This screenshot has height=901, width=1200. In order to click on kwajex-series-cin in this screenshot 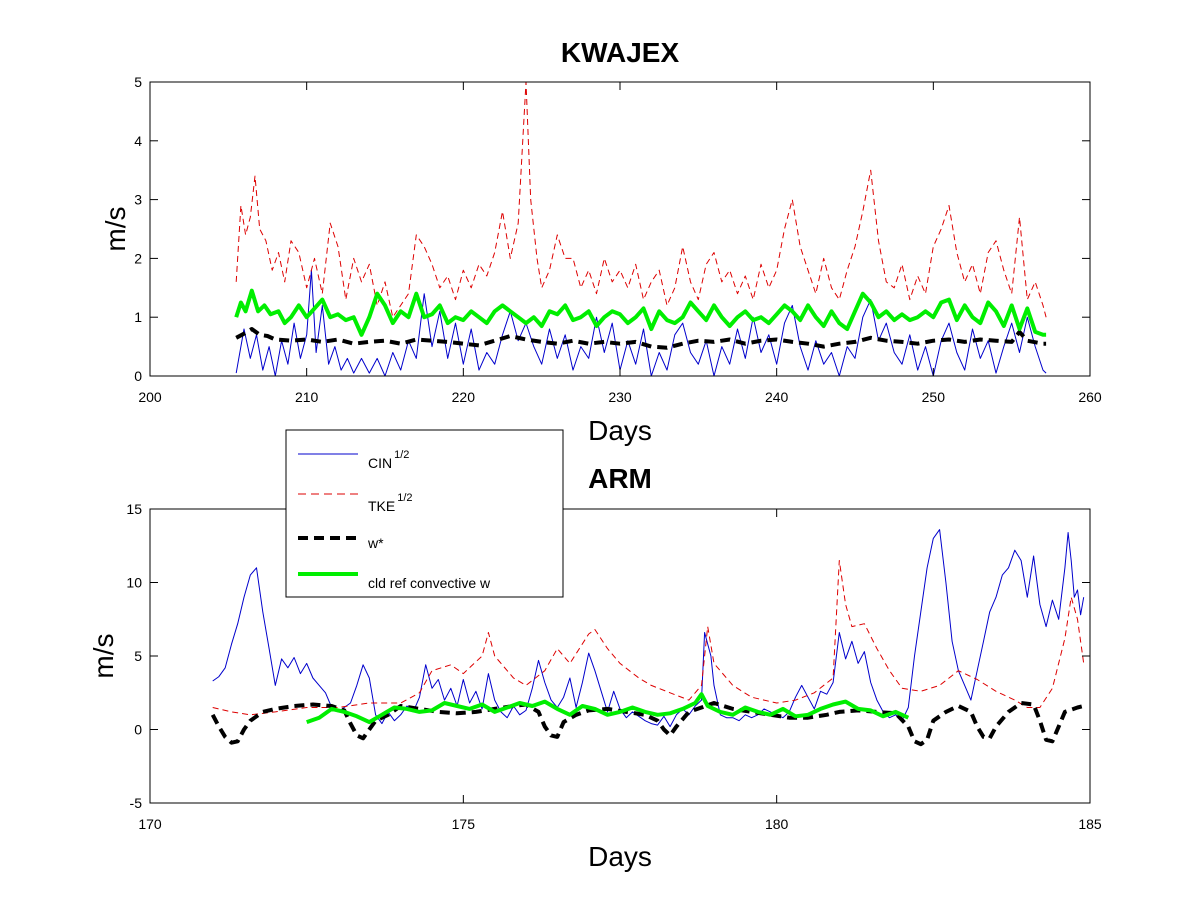, I will do `click(641, 322)`.